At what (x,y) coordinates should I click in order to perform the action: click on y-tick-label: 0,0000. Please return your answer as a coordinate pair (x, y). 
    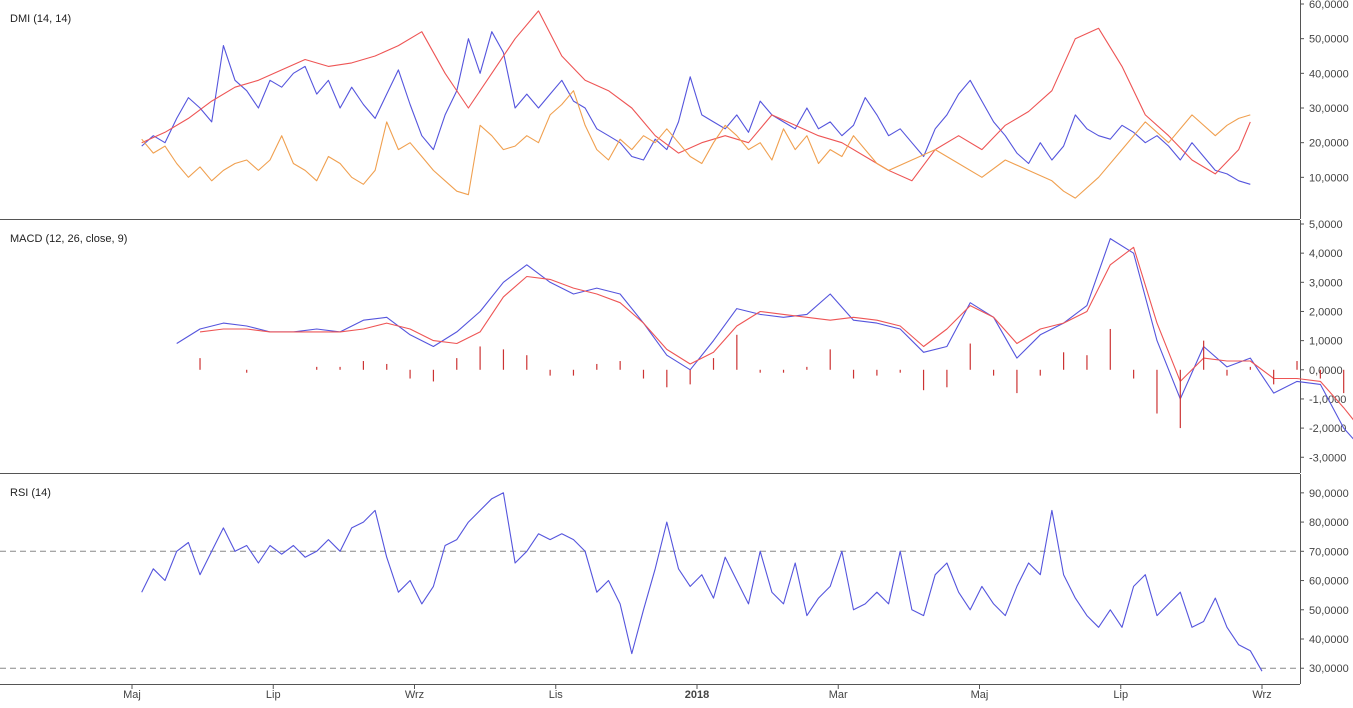
    Looking at the image, I should click on (1326, 371).